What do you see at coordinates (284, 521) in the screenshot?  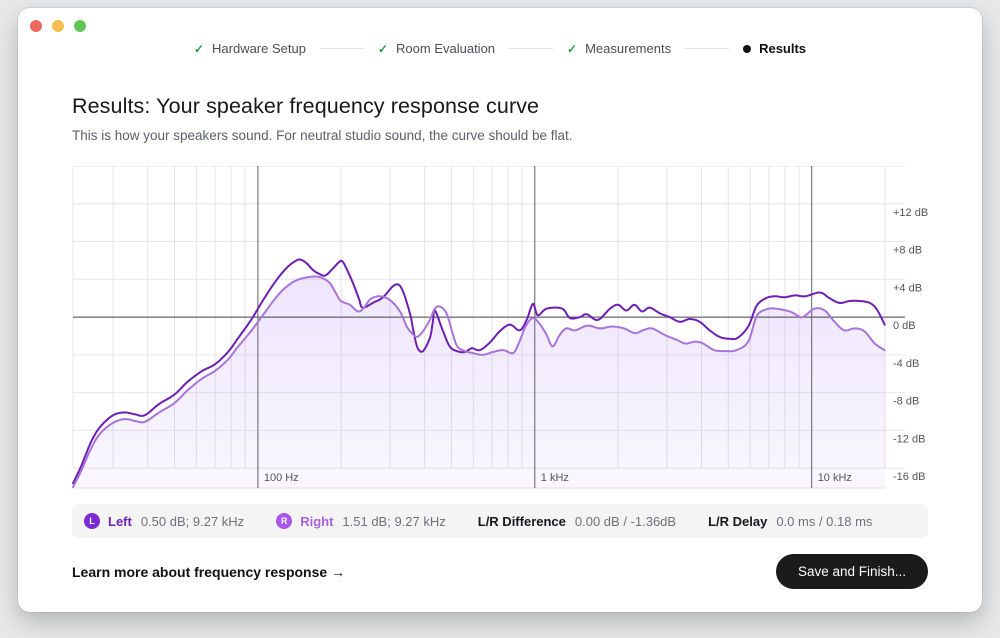 I see `right-channel-badge-icon: R` at bounding box center [284, 521].